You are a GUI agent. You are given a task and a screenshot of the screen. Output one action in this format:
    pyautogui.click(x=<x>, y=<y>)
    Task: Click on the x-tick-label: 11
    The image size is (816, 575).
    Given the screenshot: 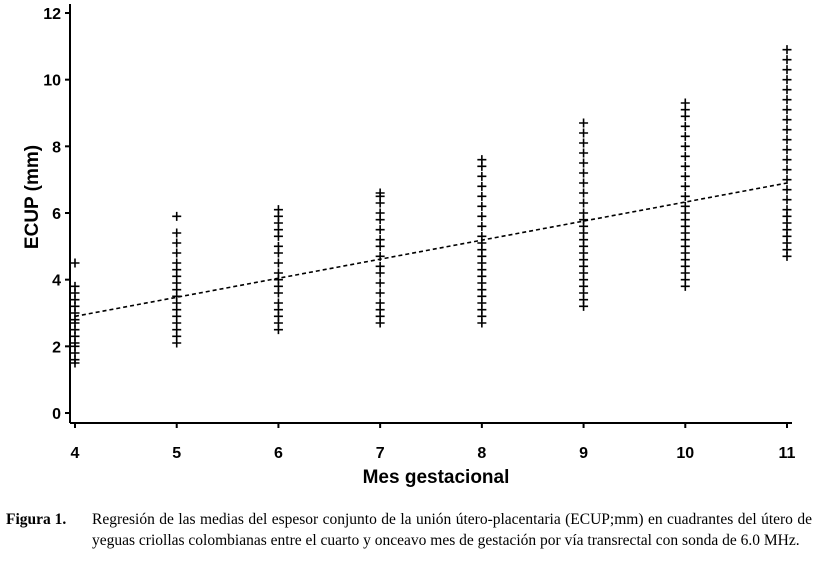 What is the action you would take?
    pyautogui.click(x=787, y=453)
    